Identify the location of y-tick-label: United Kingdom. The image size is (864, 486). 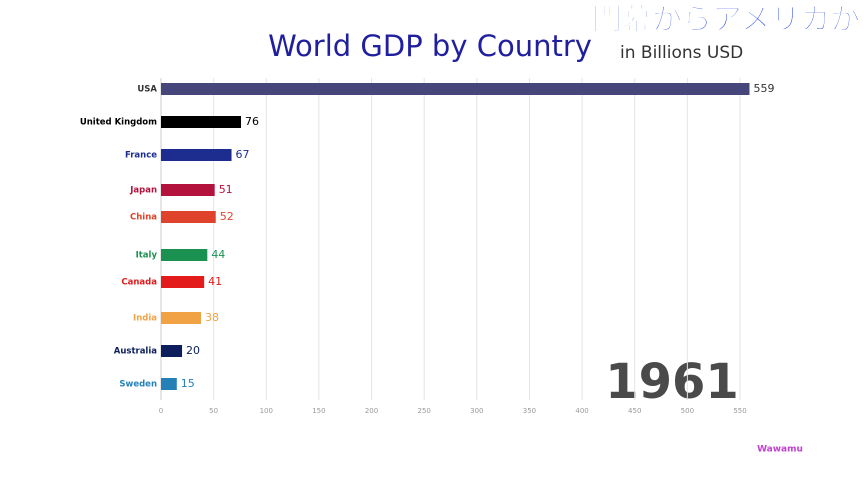
(118, 123).